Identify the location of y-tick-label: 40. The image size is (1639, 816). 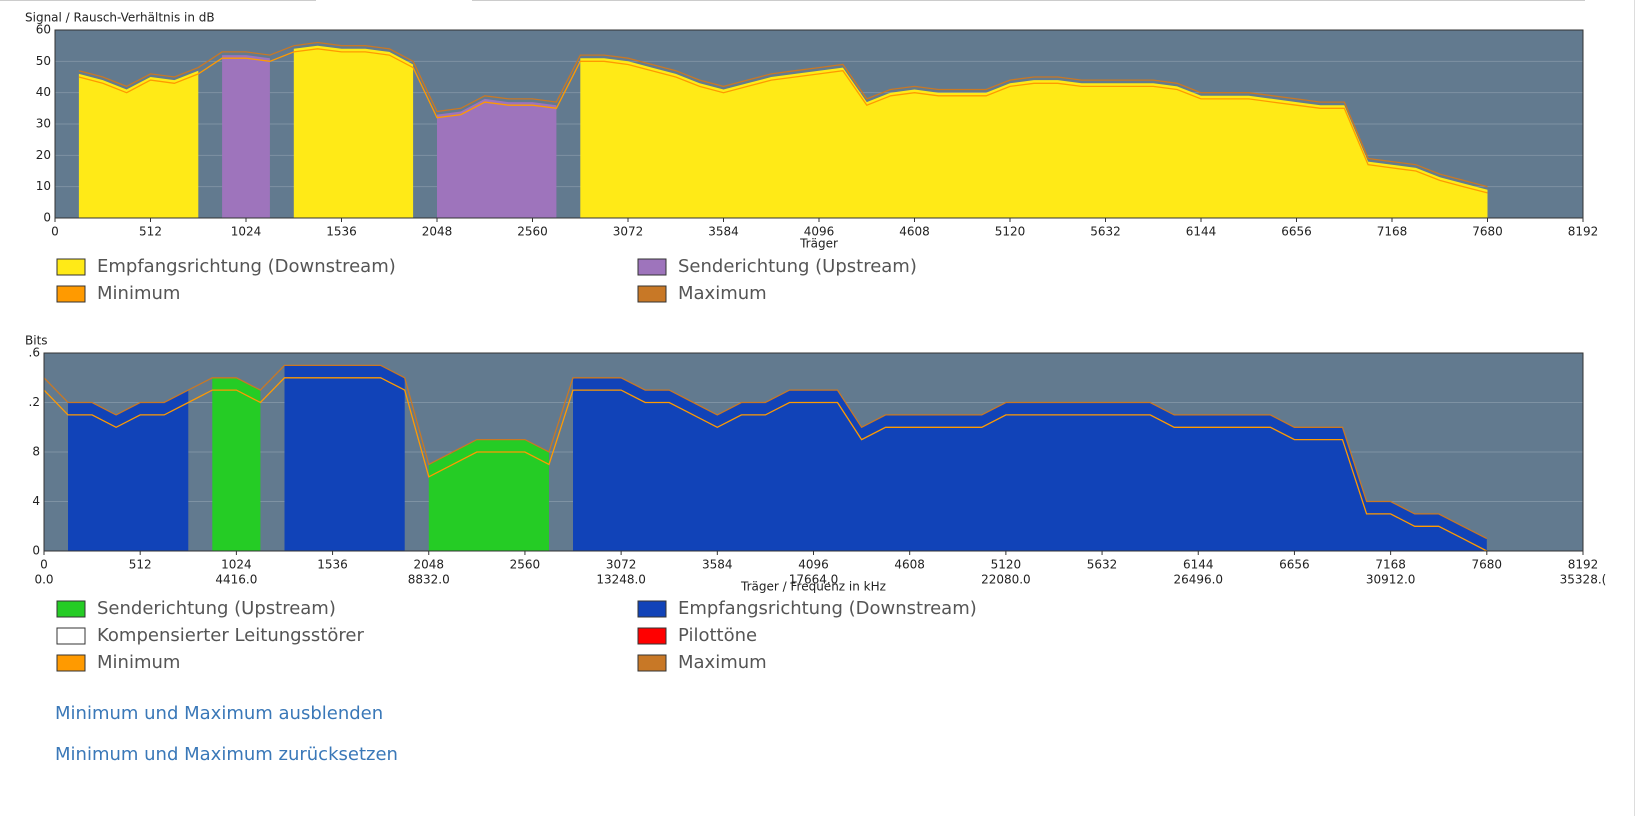
(43, 92).